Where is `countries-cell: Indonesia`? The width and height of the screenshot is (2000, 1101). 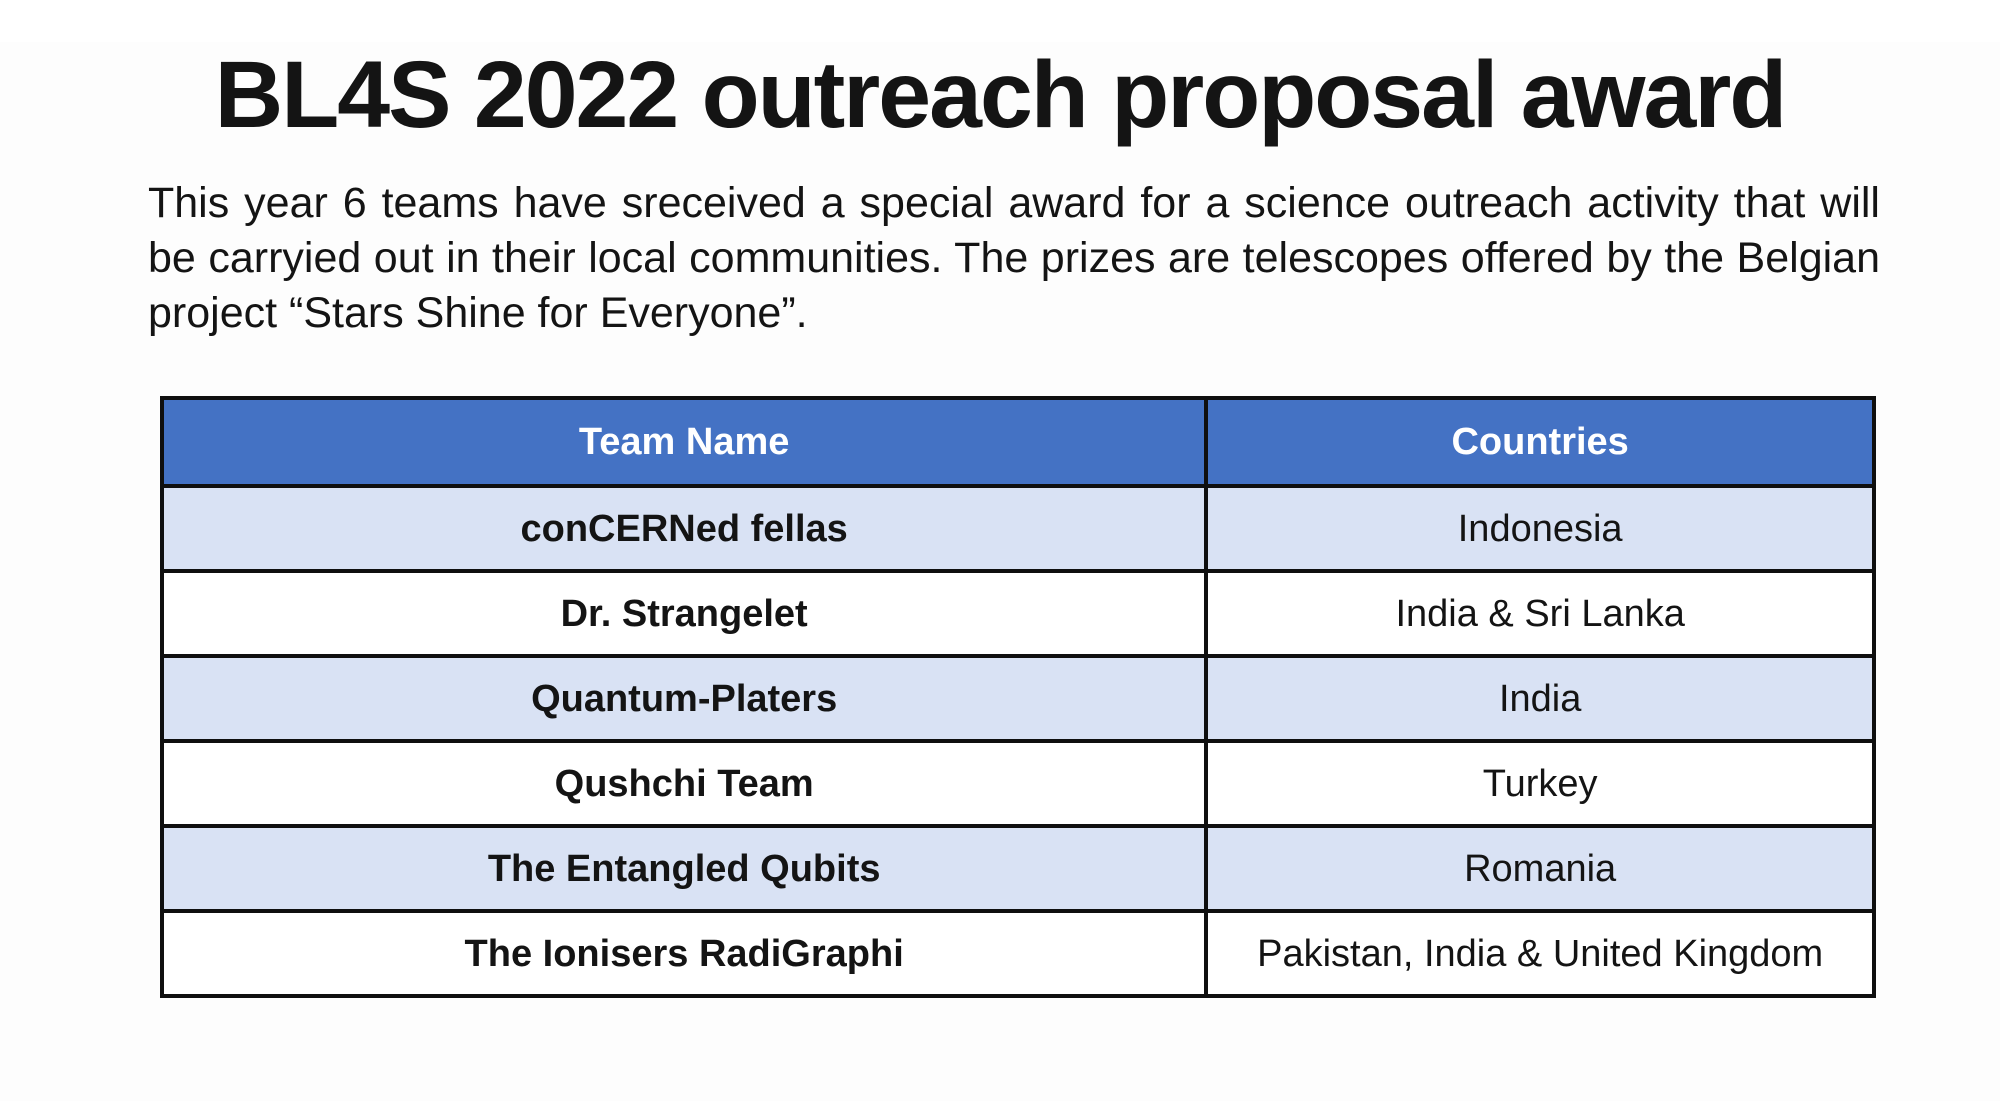 countries-cell: Indonesia is located at coordinates (1540, 529).